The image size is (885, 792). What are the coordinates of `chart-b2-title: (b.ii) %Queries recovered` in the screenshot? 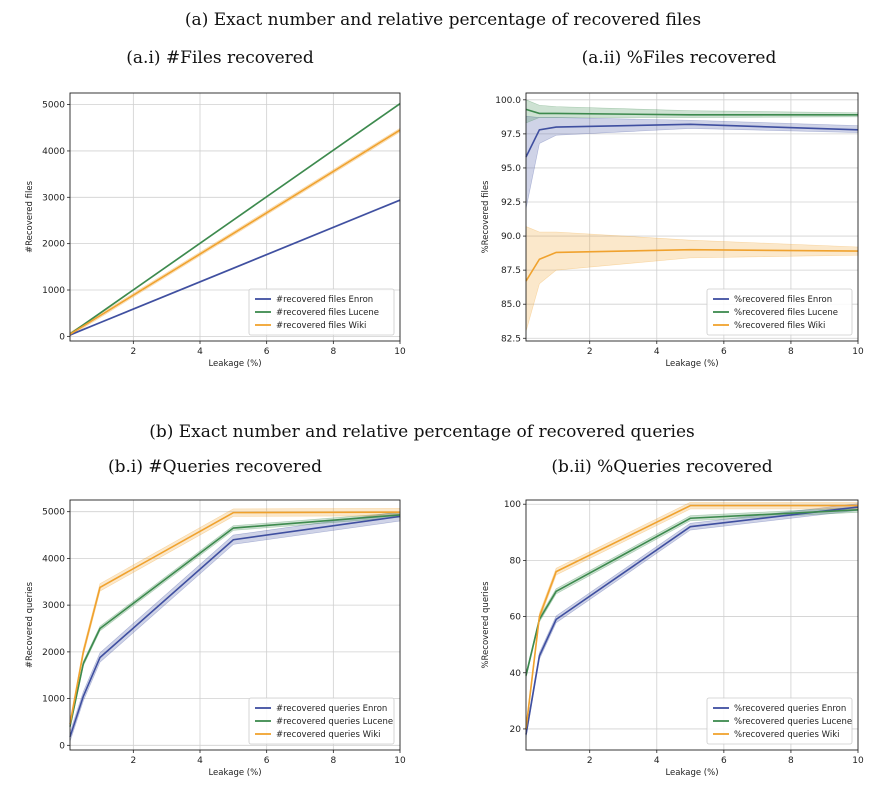 It's located at (662, 467).